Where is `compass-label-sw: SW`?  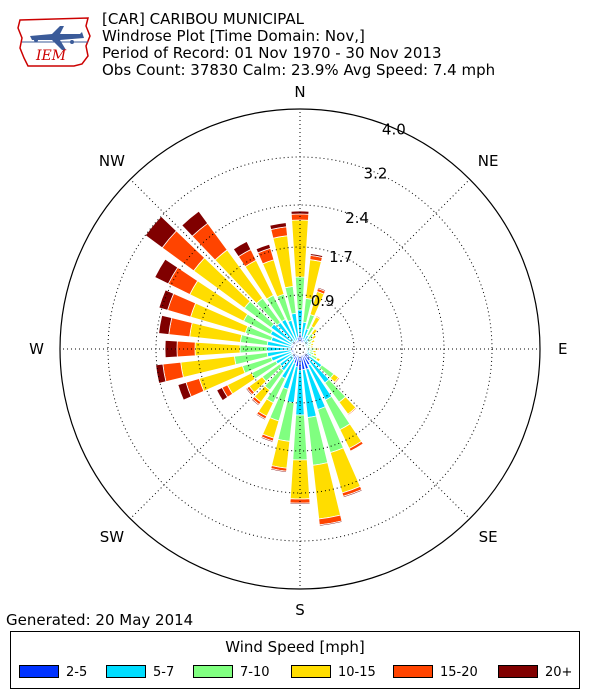 compass-label-sw: SW is located at coordinates (112, 537).